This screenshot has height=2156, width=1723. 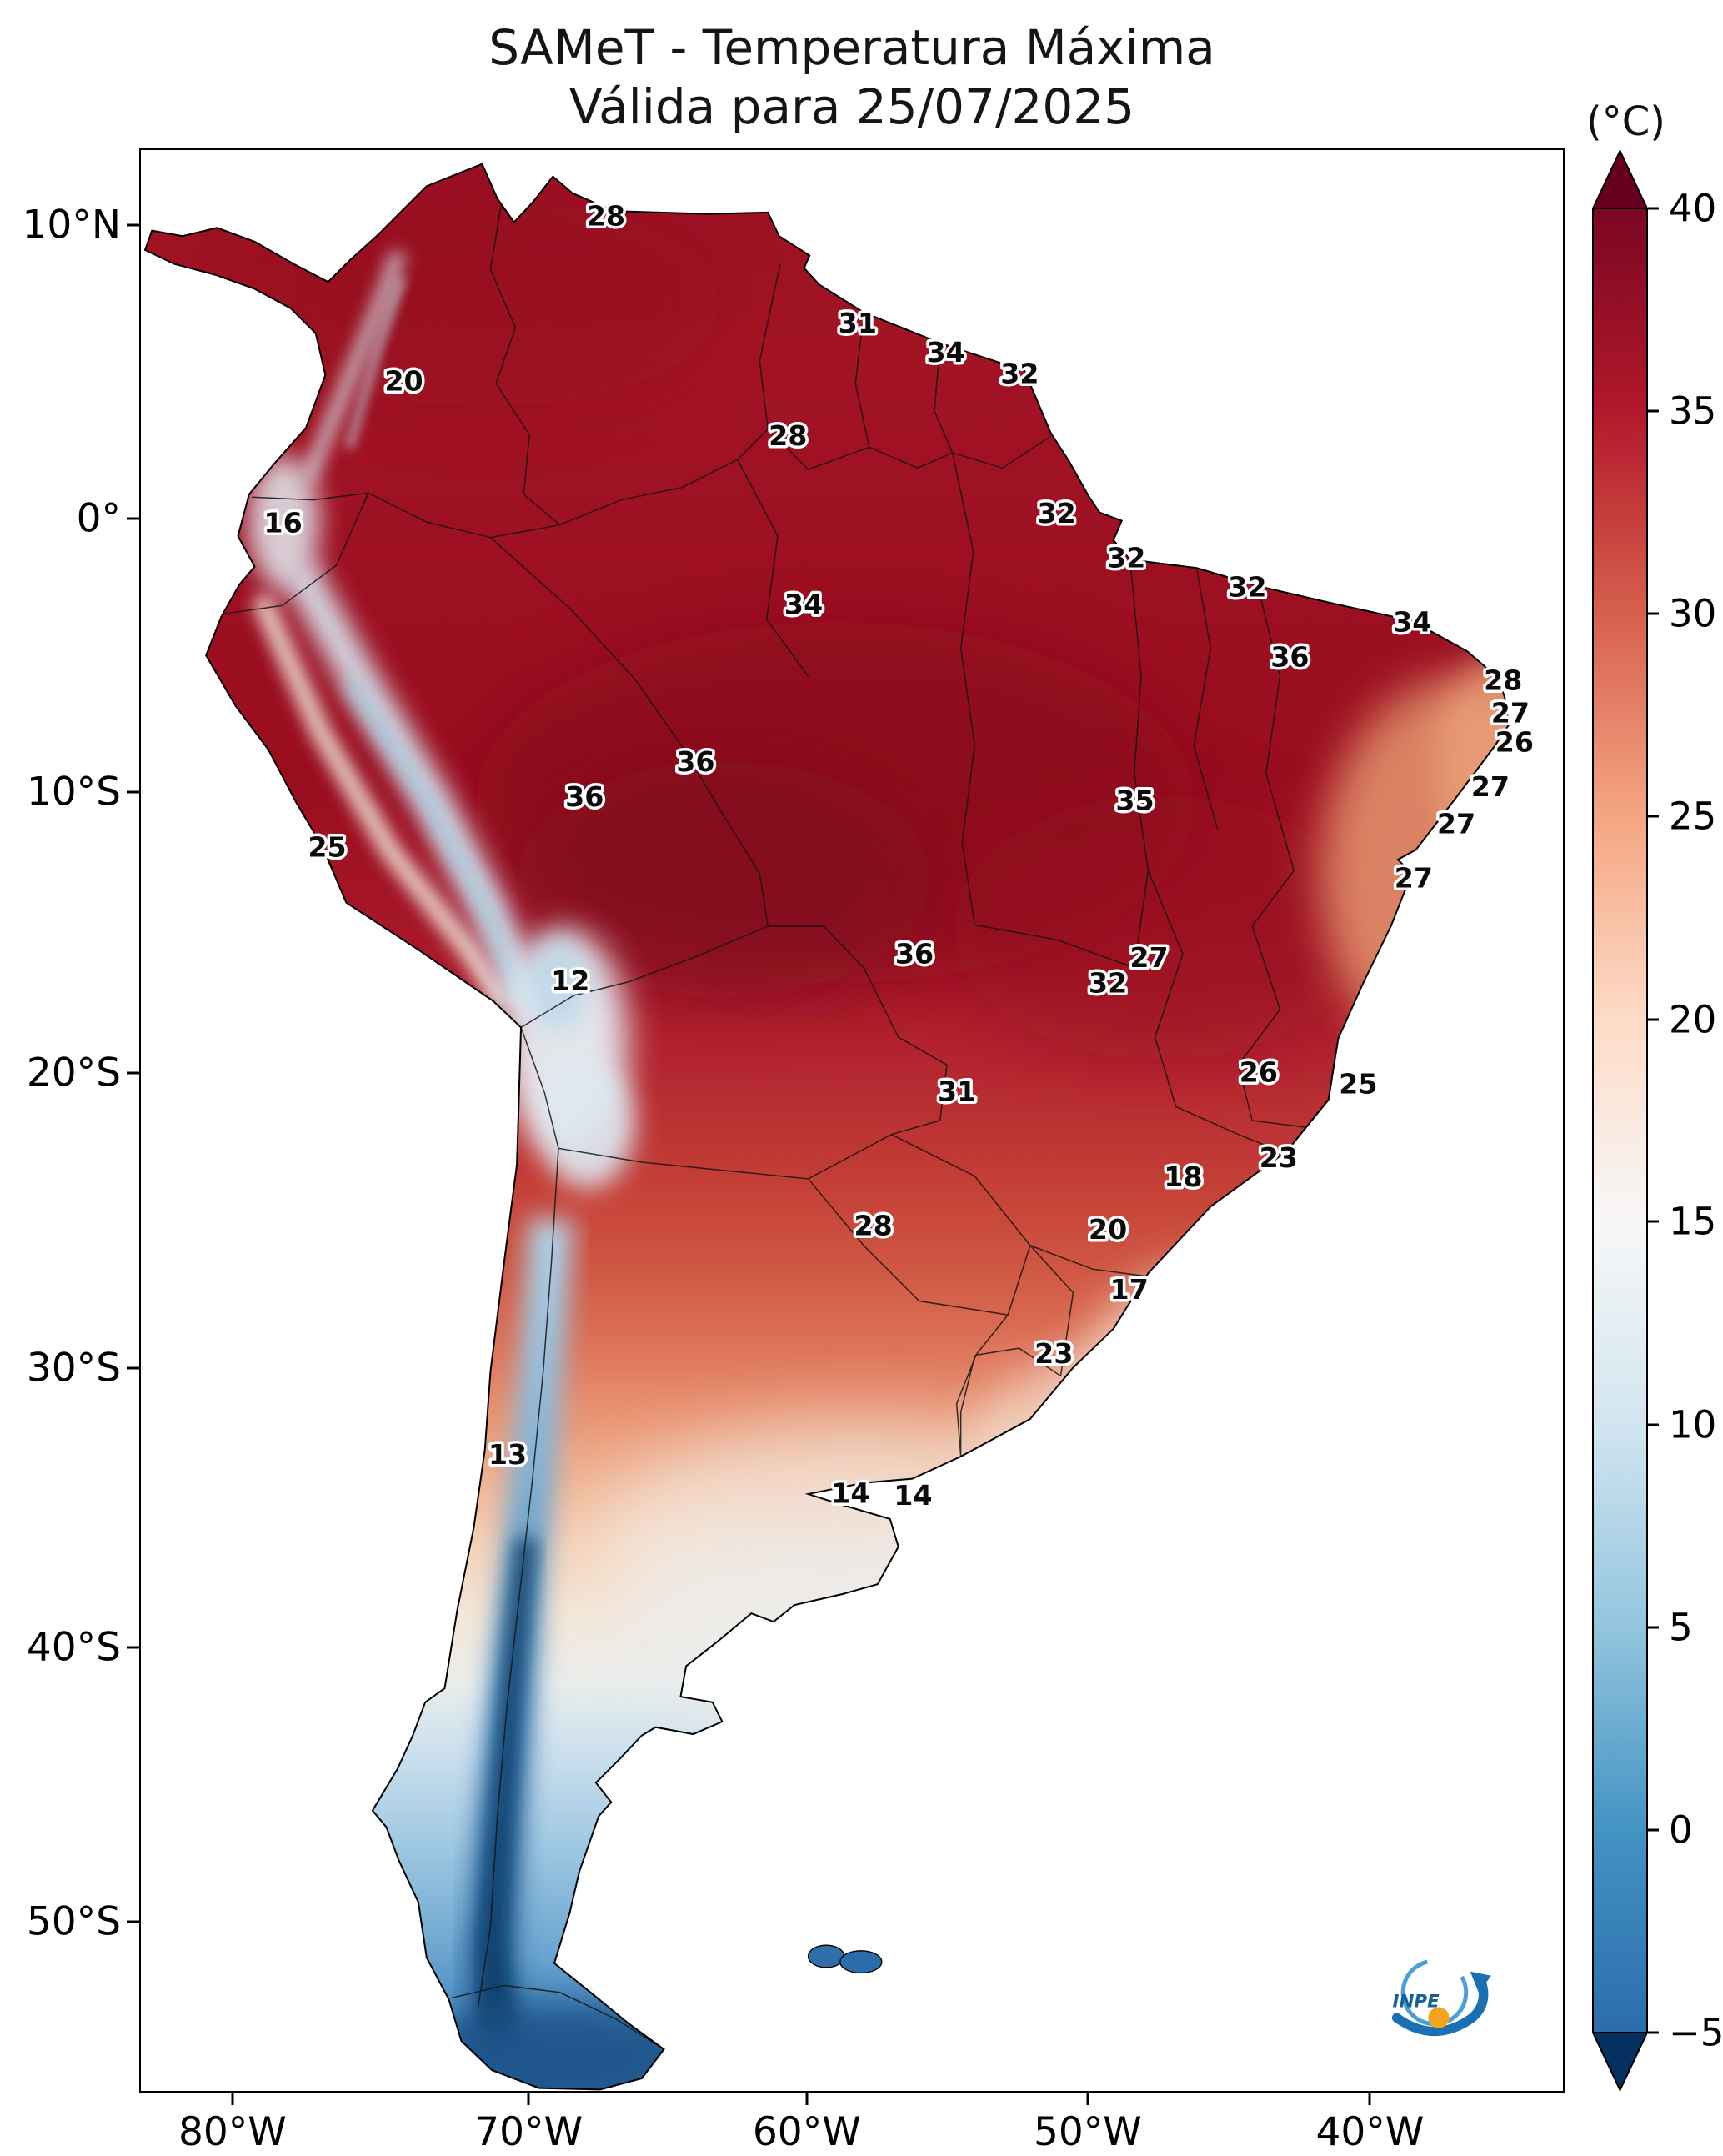 I want to click on temperature-label: 35, so click(x=1134, y=800).